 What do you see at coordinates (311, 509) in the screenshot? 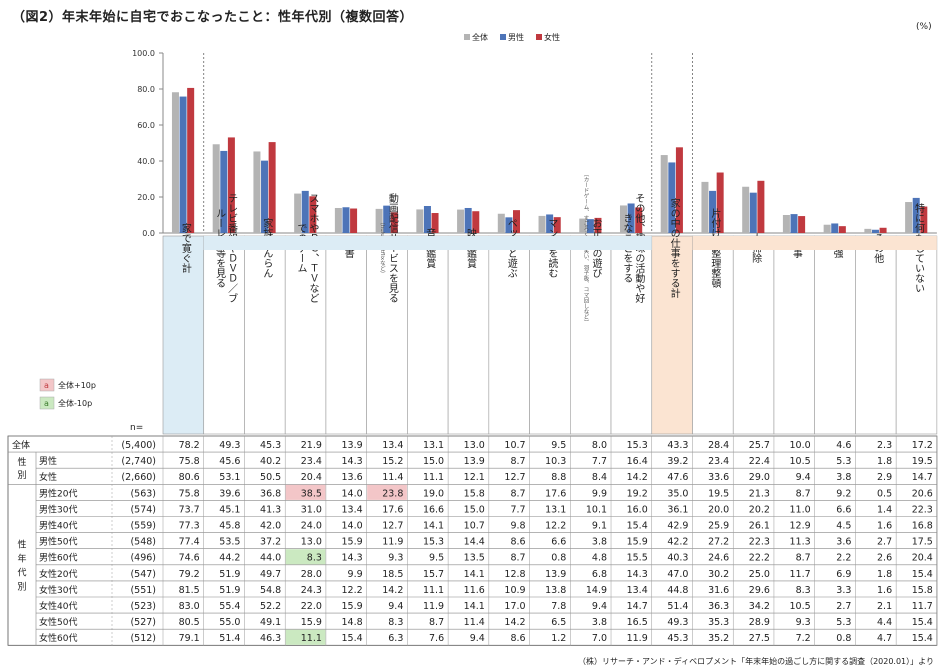
I see `table-cell: 31.0` at bounding box center [311, 509].